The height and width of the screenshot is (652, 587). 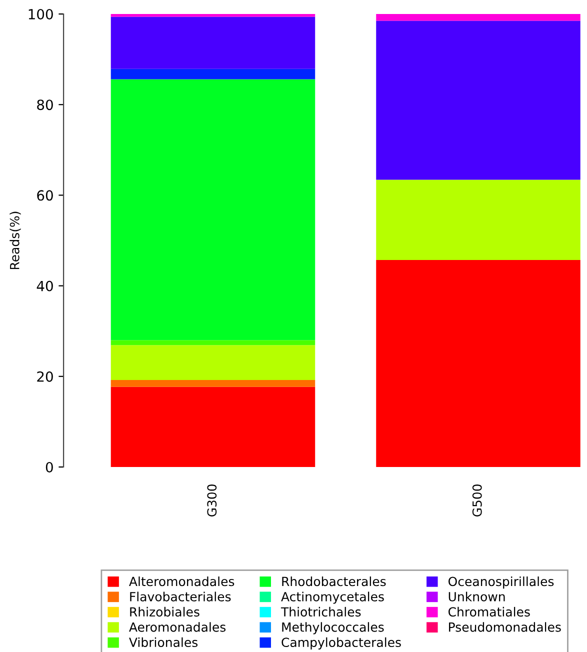 I want to click on y-tick-label: 40, so click(x=44, y=286).